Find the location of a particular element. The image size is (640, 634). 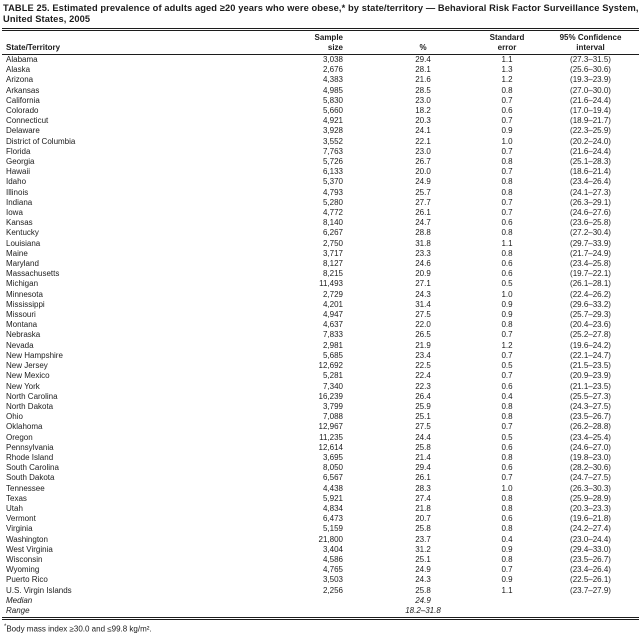

ci-cell: (25.7–29.3) is located at coordinates (590, 315).